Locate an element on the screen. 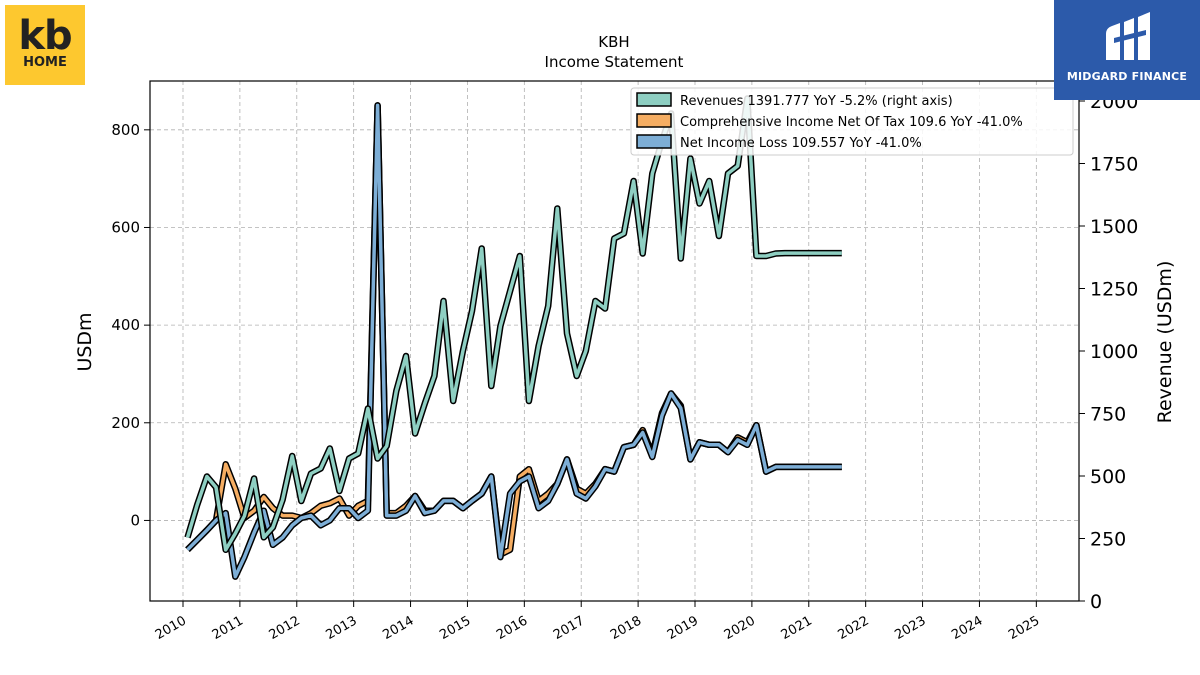  y-tick-label: 800 is located at coordinates (125, 130).